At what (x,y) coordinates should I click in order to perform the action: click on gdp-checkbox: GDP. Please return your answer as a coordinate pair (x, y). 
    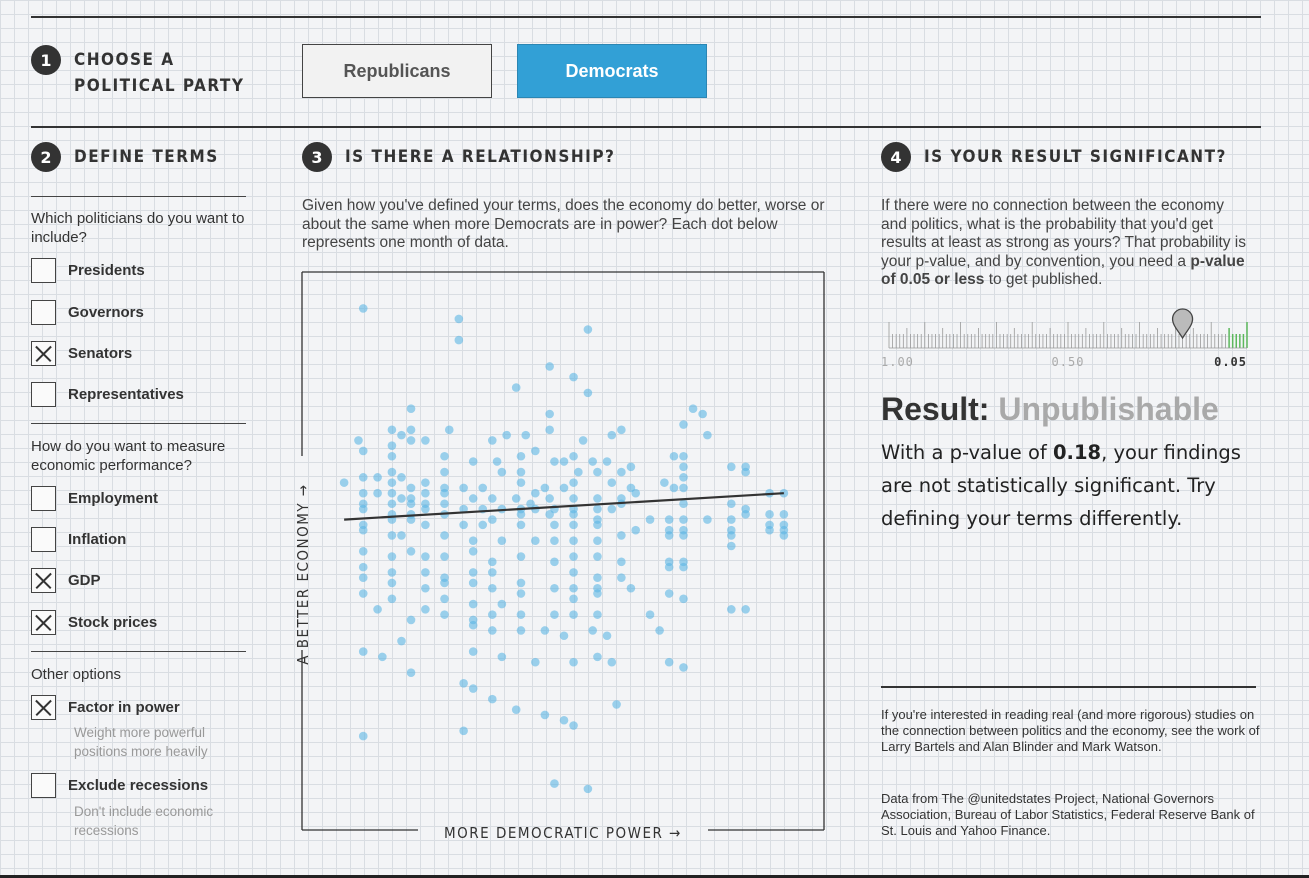
    Looking at the image, I should click on (66, 580).